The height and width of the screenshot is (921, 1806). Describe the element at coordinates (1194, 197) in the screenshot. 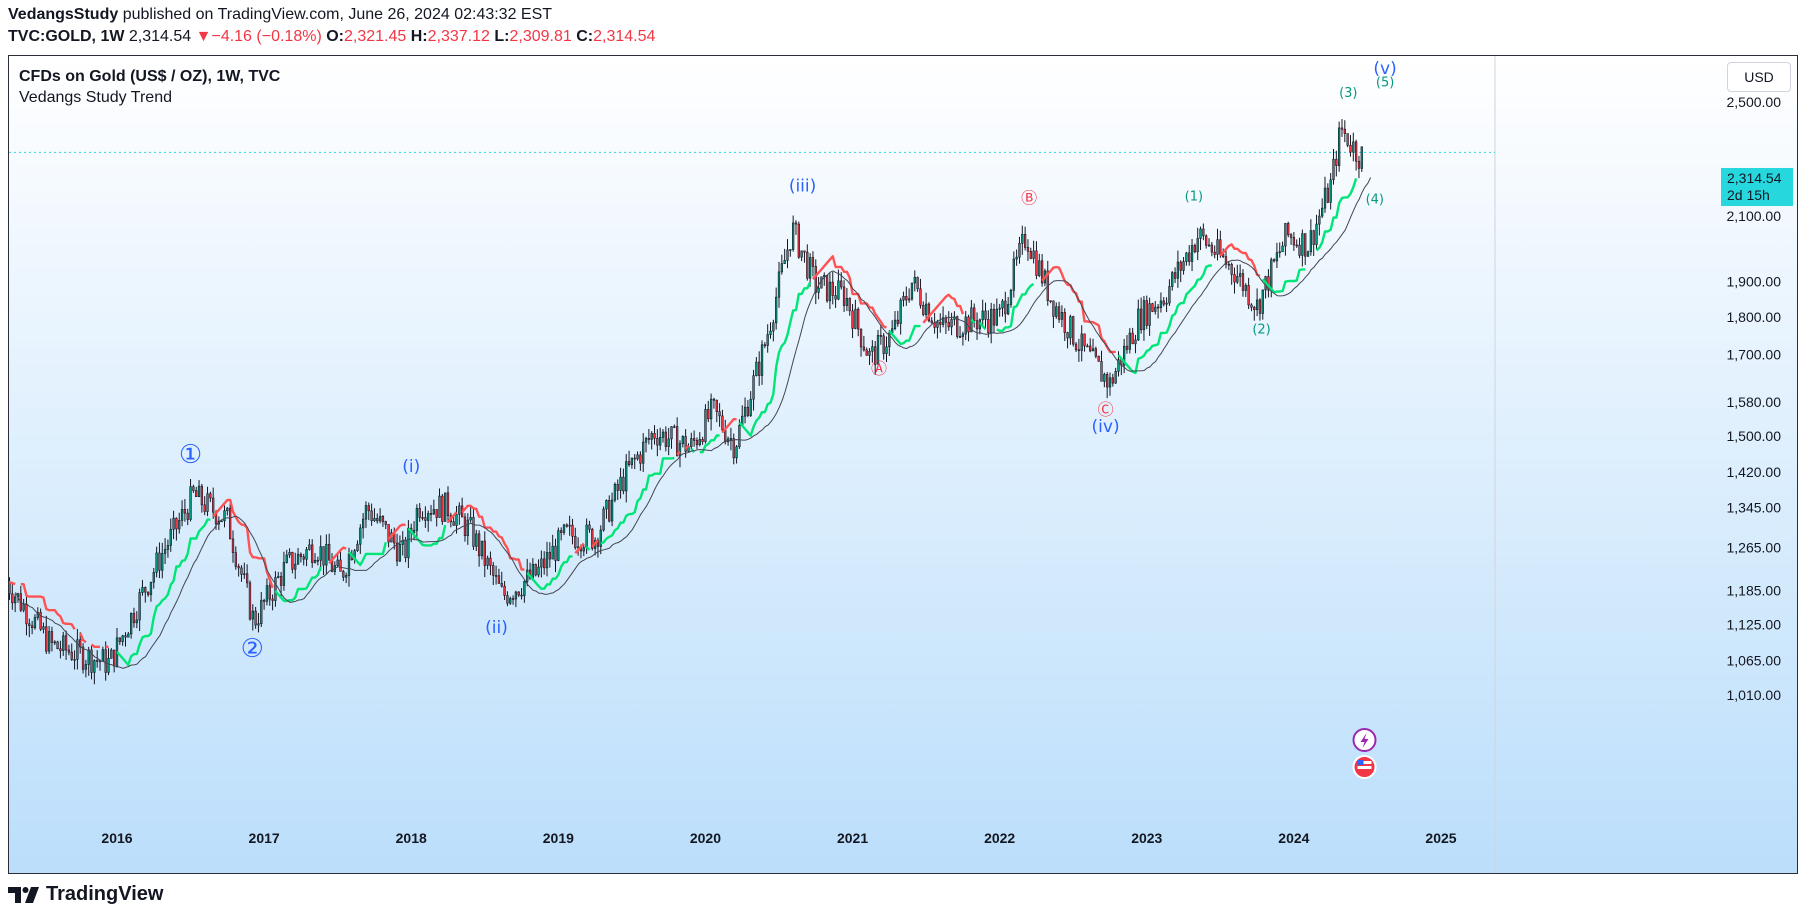

I see `wave-label: (1)` at that location.